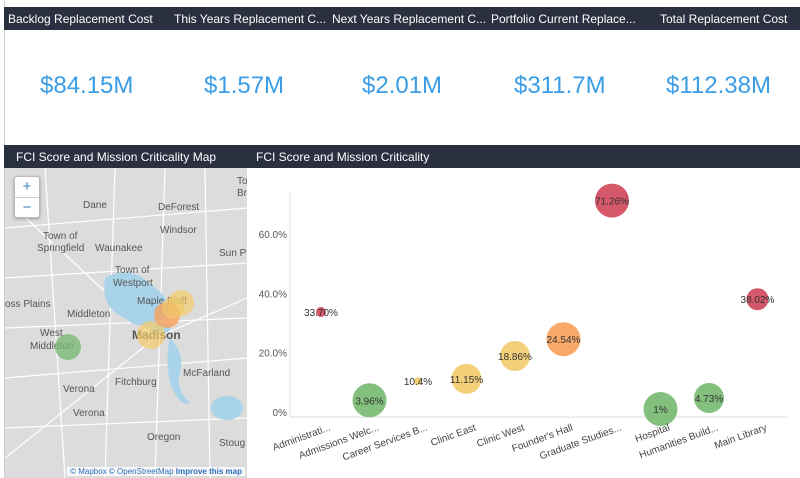  Describe the element at coordinates (273, 294) in the screenshot. I see `y-tick-label: 40.0%` at that location.